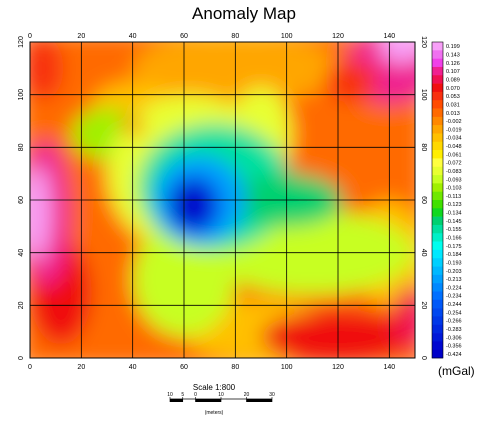 The height and width of the screenshot is (423, 488). I want to click on y-tick-label-right: 40, so click(423, 253).